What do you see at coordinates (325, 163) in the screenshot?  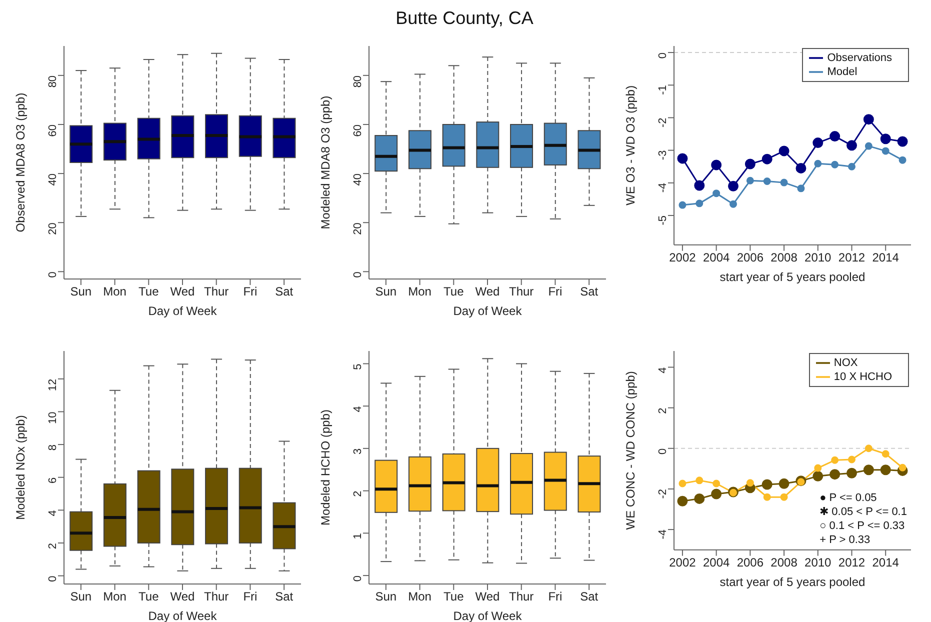 I see `y-axis-title: Modeled MDA8 O3 (ppb)` at bounding box center [325, 163].